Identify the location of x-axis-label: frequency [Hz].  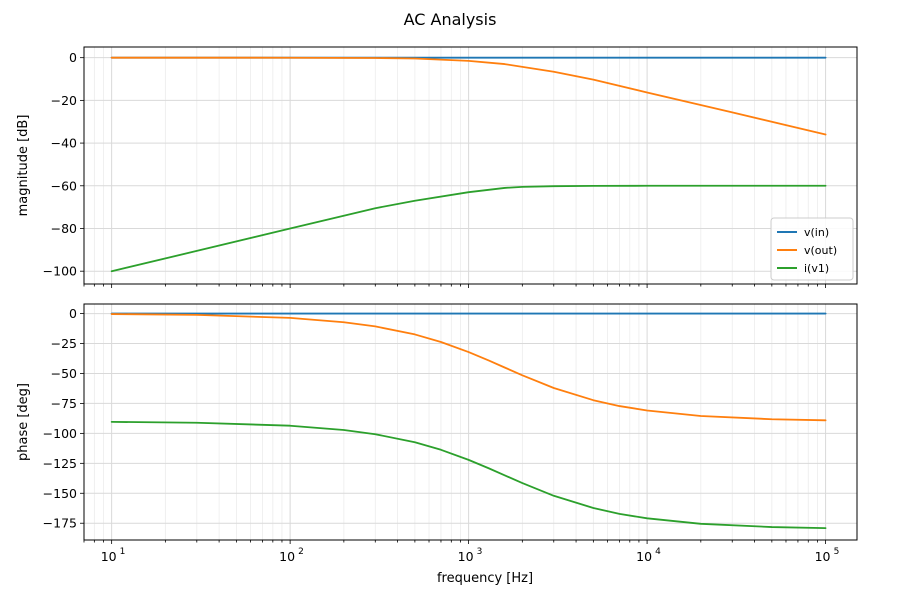
(485, 578).